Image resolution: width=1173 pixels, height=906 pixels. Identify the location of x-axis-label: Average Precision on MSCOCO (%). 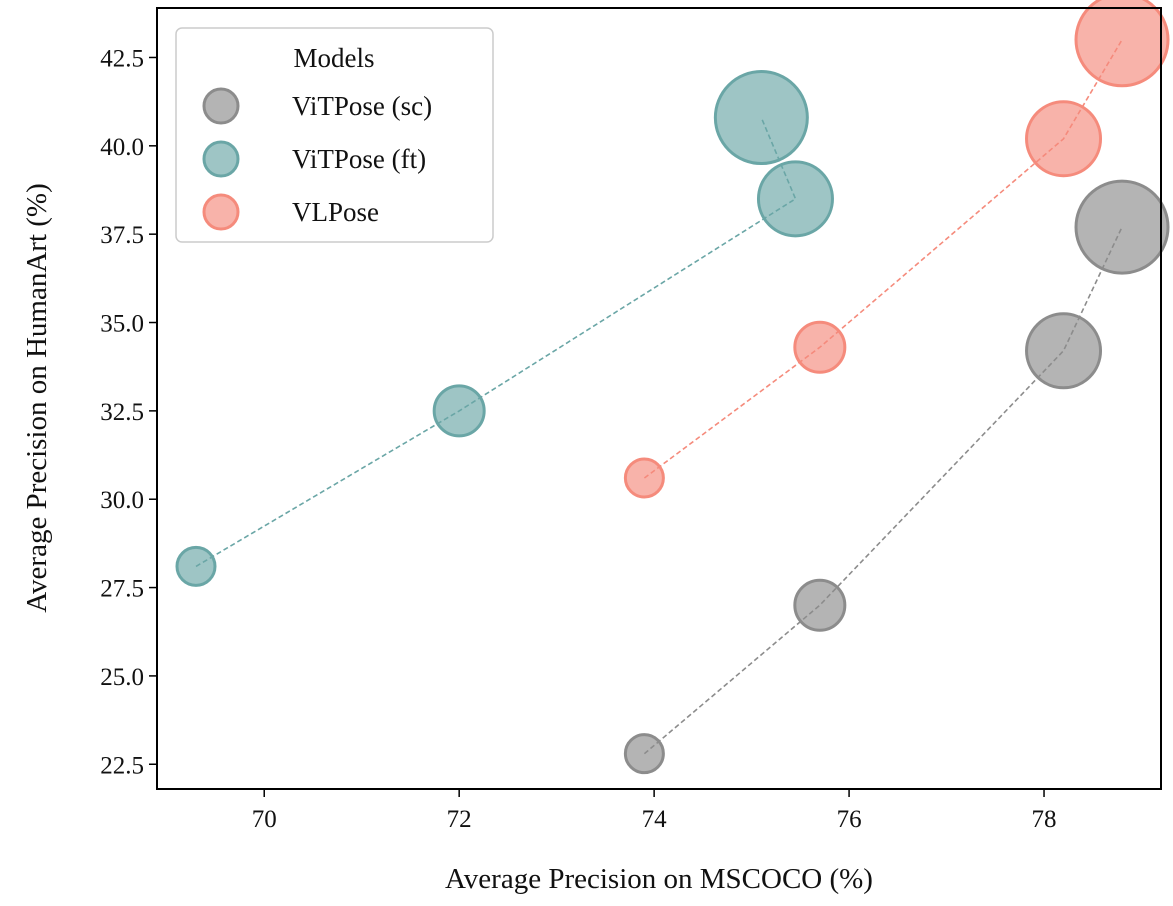
(659, 879).